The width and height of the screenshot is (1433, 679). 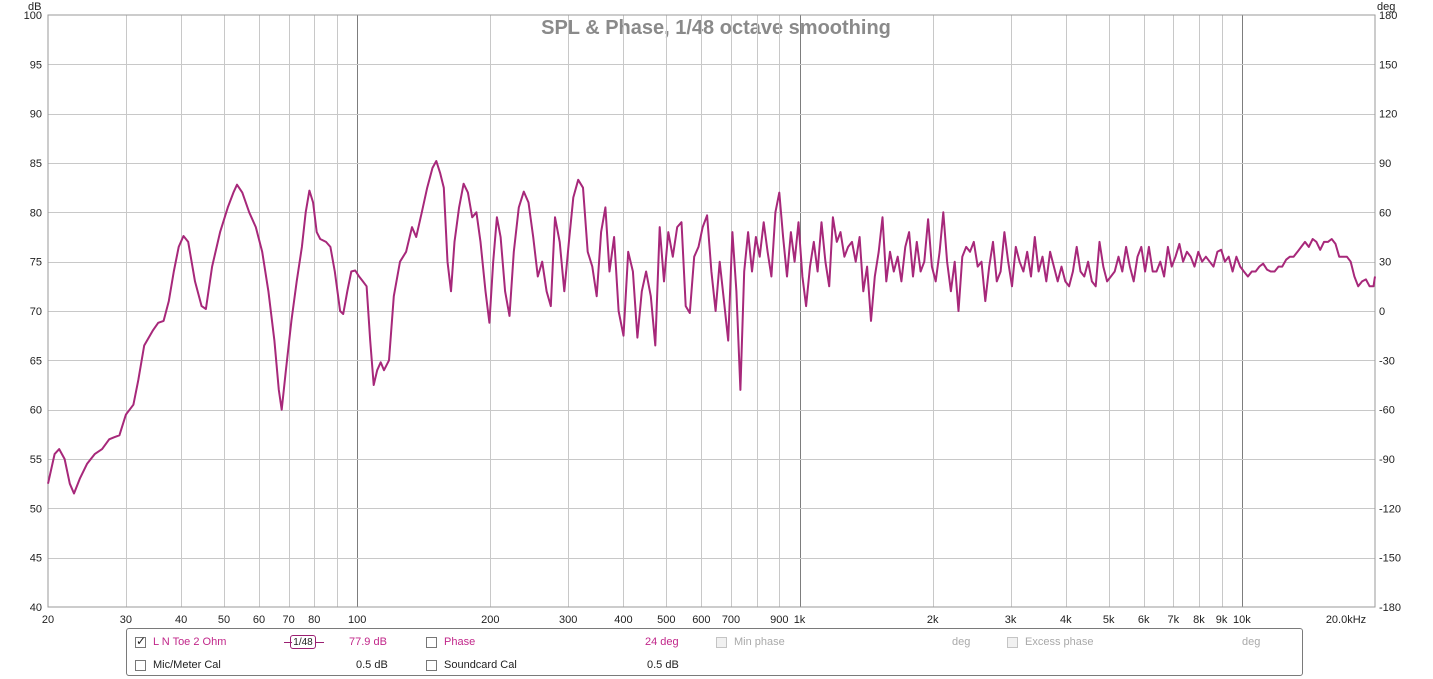 I want to click on x-tick-label: 8k, so click(x=1199, y=620).